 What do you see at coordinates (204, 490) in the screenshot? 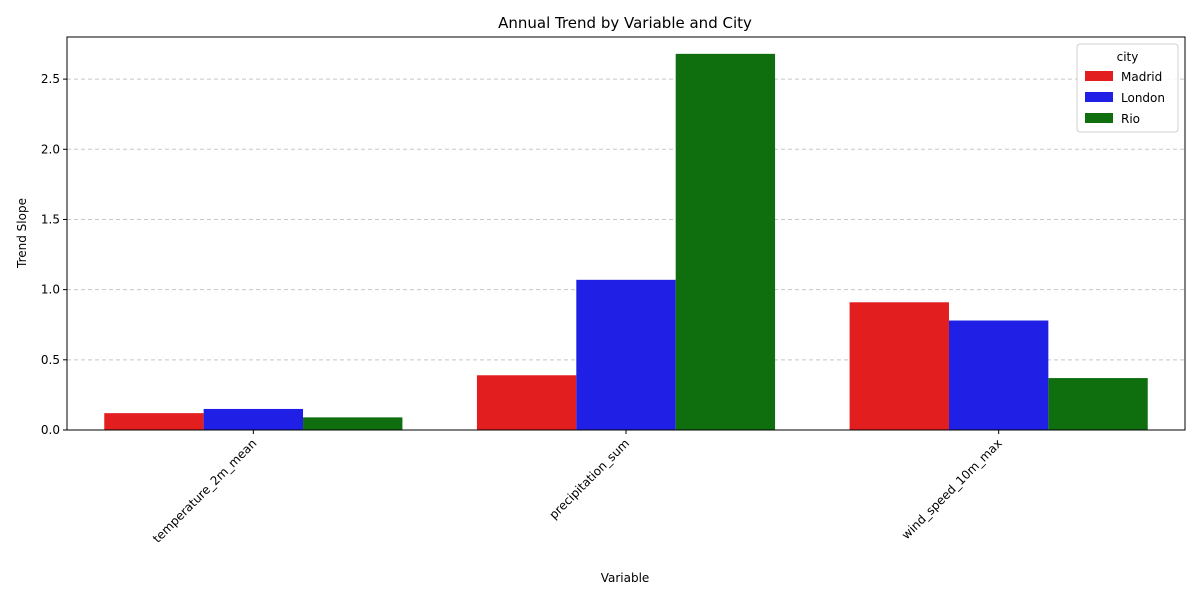
I see `x-tick-label: temperature_2m_mean` at bounding box center [204, 490].